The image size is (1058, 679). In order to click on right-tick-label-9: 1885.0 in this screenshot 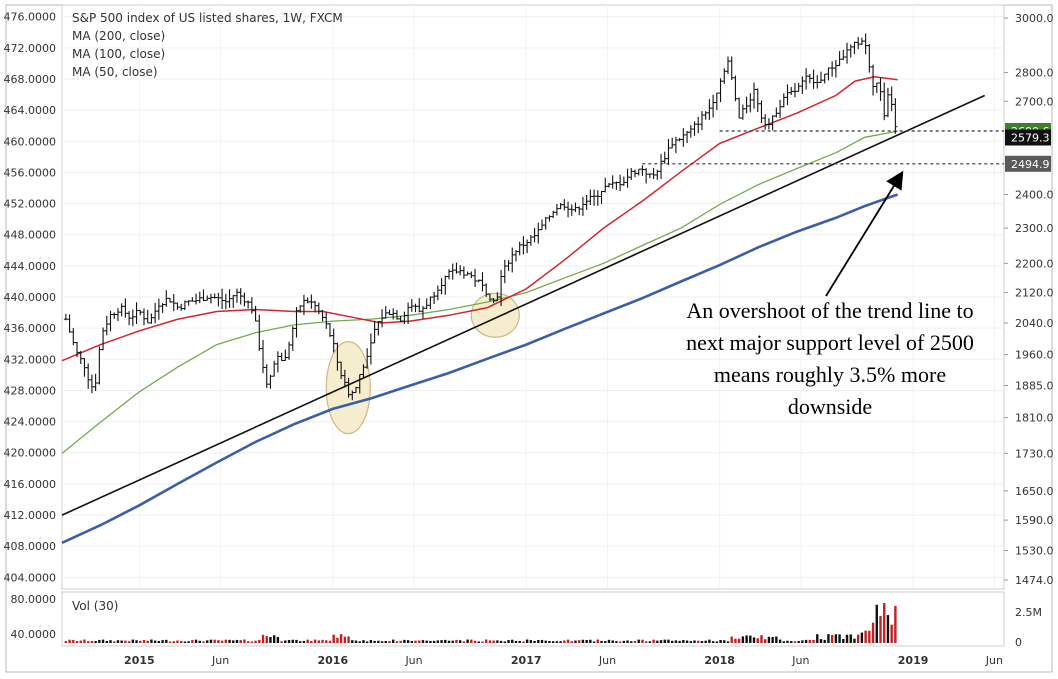, I will do `click(1034, 385)`.